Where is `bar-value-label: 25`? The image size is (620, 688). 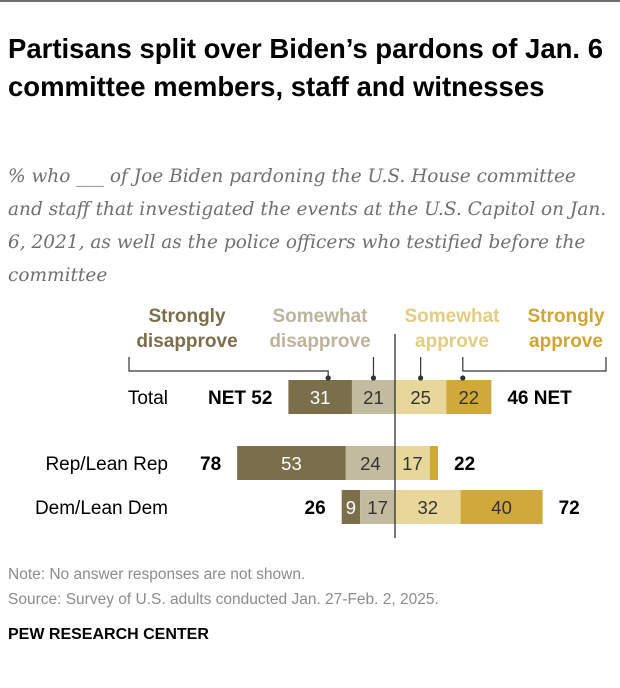
bar-value-label: 25 is located at coordinates (420, 397).